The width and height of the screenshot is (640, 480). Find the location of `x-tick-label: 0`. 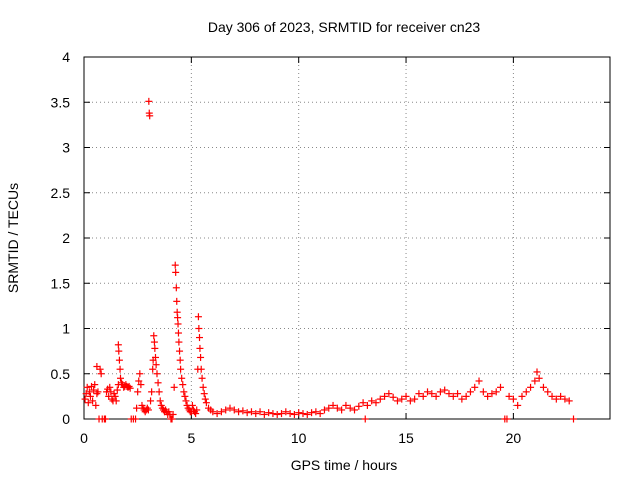

x-tick-label: 0 is located at coordinates (84, 438).